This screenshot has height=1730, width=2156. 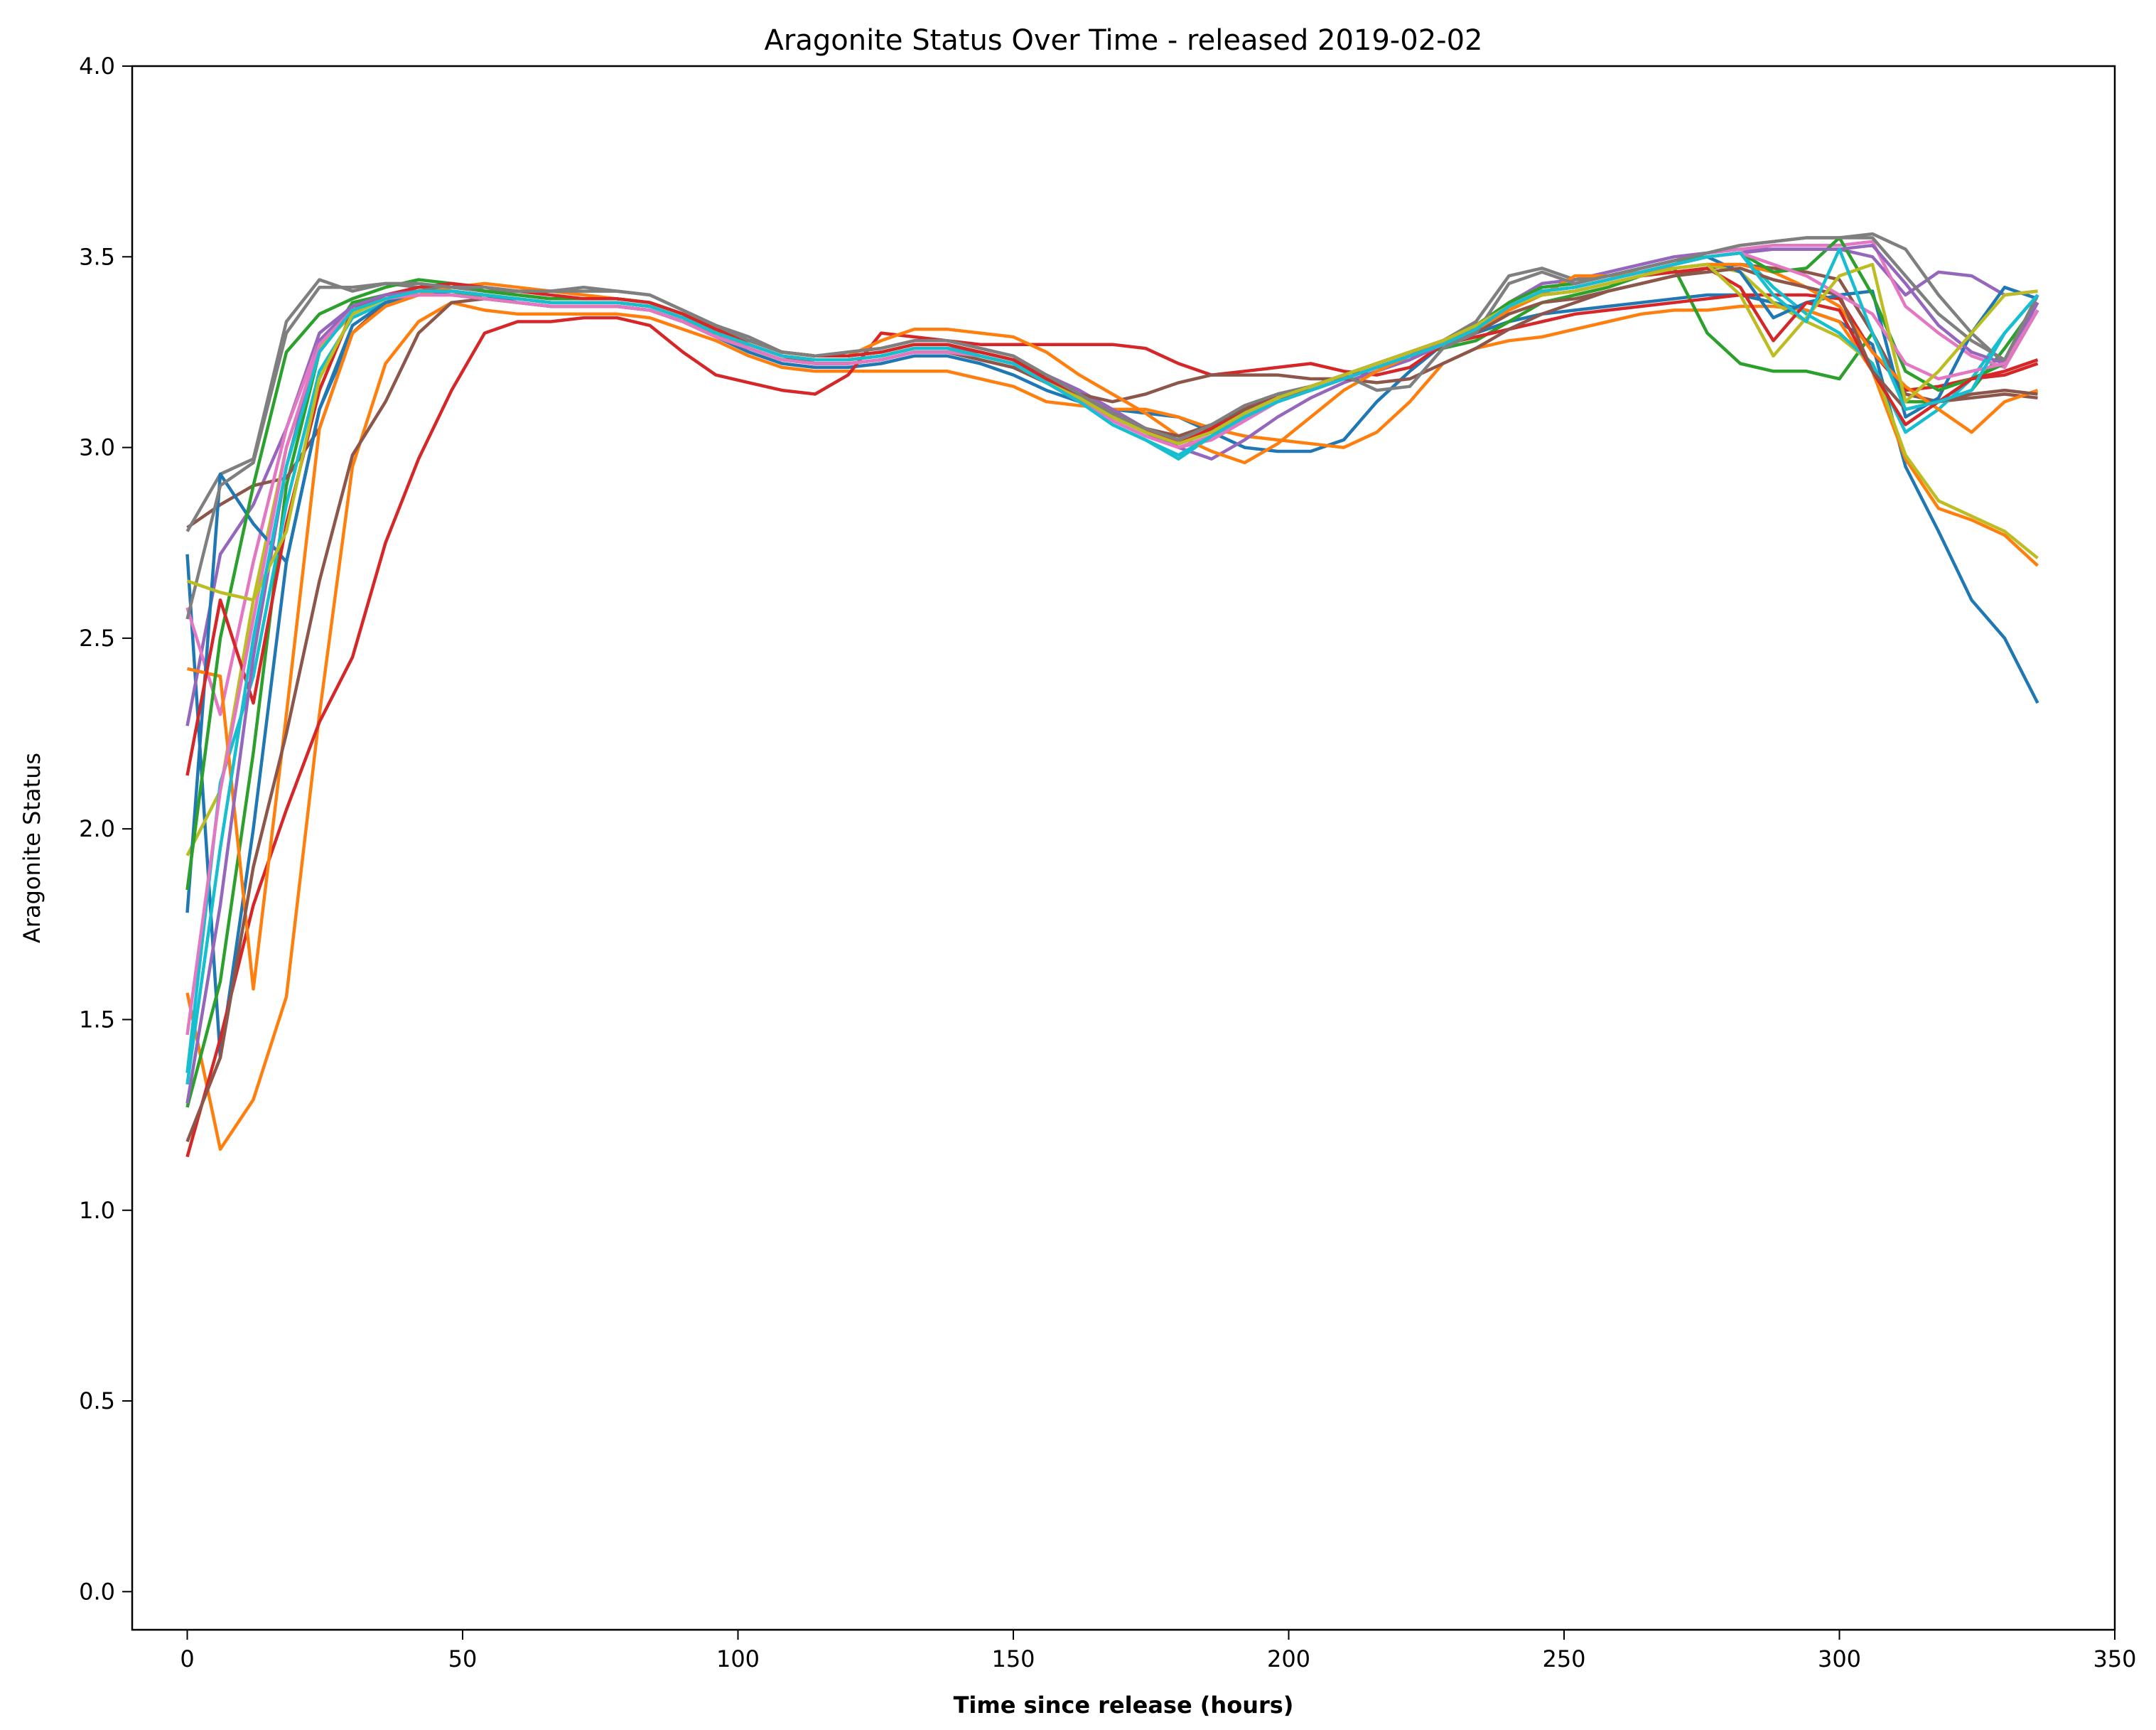 I want to click on y-tick-label: 0.0, so click(x=97, y=1591).